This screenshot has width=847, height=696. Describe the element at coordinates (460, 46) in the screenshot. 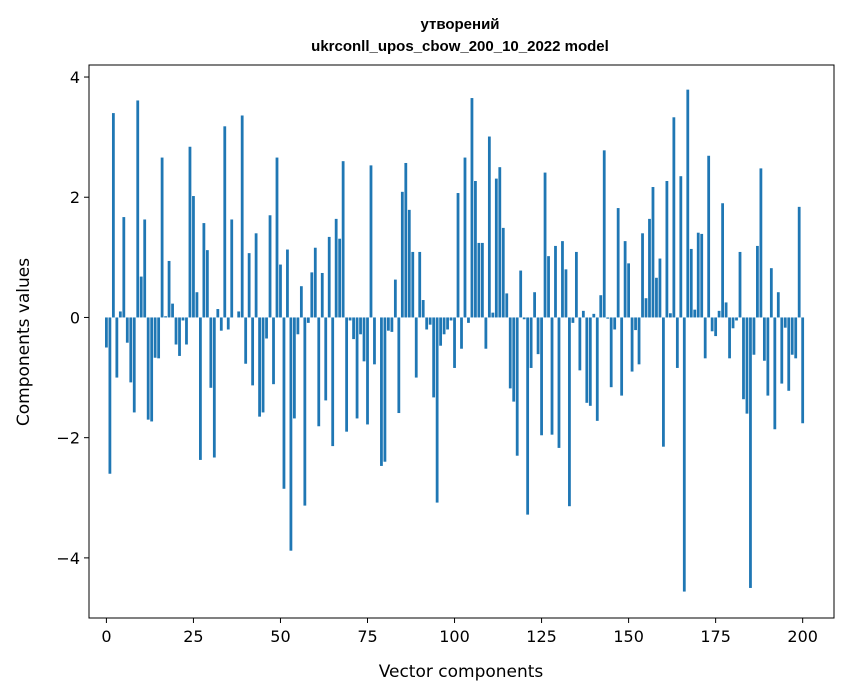

I see `chart-subtitle: ukrconll_upos_cbow_200_10_2022 model` at that location.